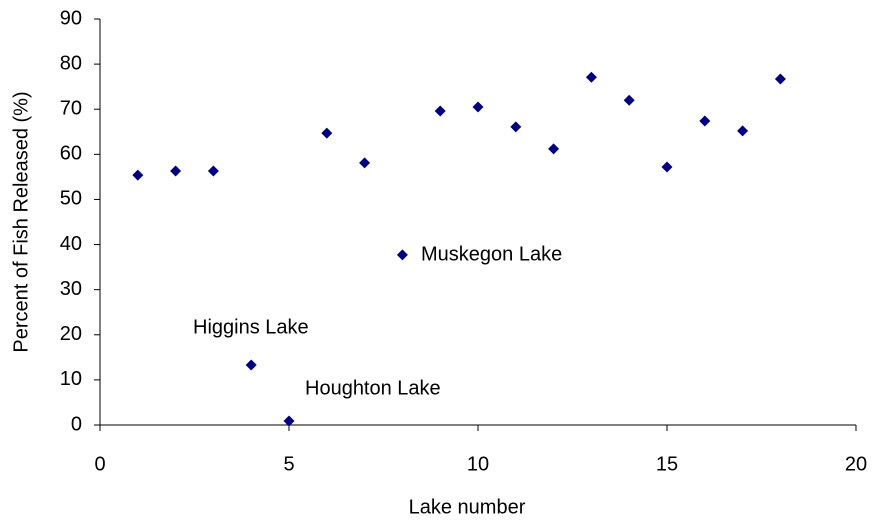 The image size is (875, 524). What do you see at coordinates (71, 18) in the screenshot?
I see `y-tick-label: 90` at bounding box center [71, 18].